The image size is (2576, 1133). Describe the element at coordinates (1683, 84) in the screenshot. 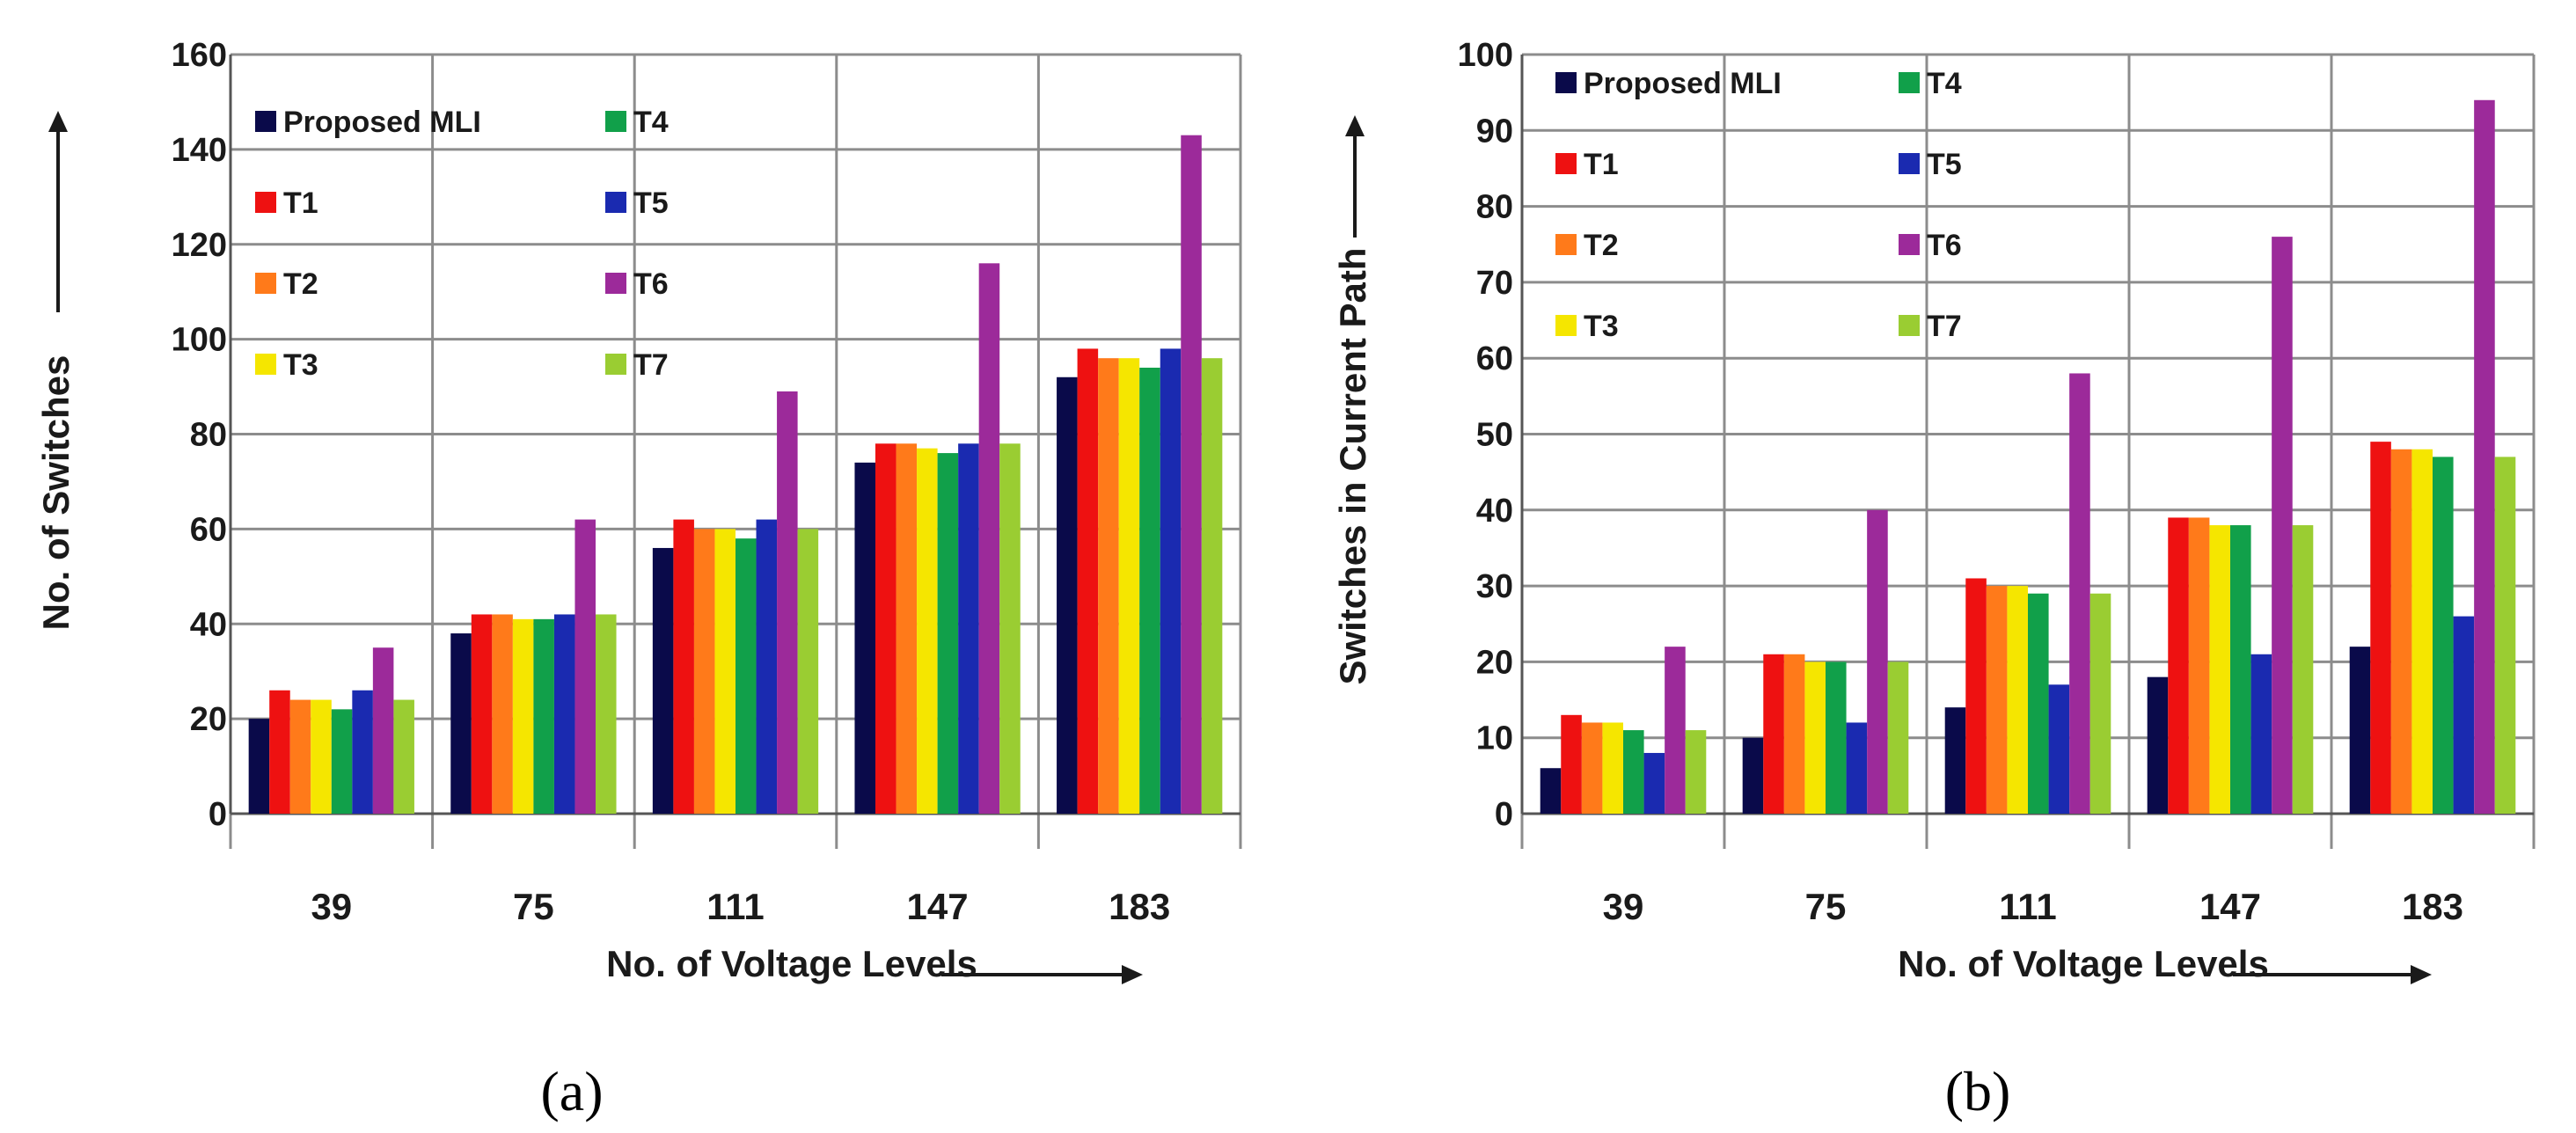

I see `legend-label: Proposed MLI` at that location.